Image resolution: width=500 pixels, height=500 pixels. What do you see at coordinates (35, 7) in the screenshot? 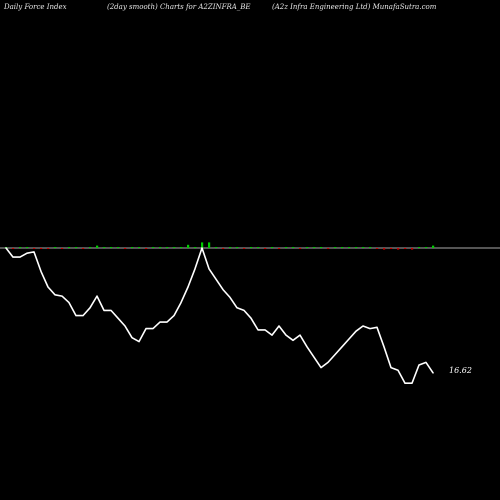
I see `chart-header-left: Daily Force Index` at bounding box center [35, 7].